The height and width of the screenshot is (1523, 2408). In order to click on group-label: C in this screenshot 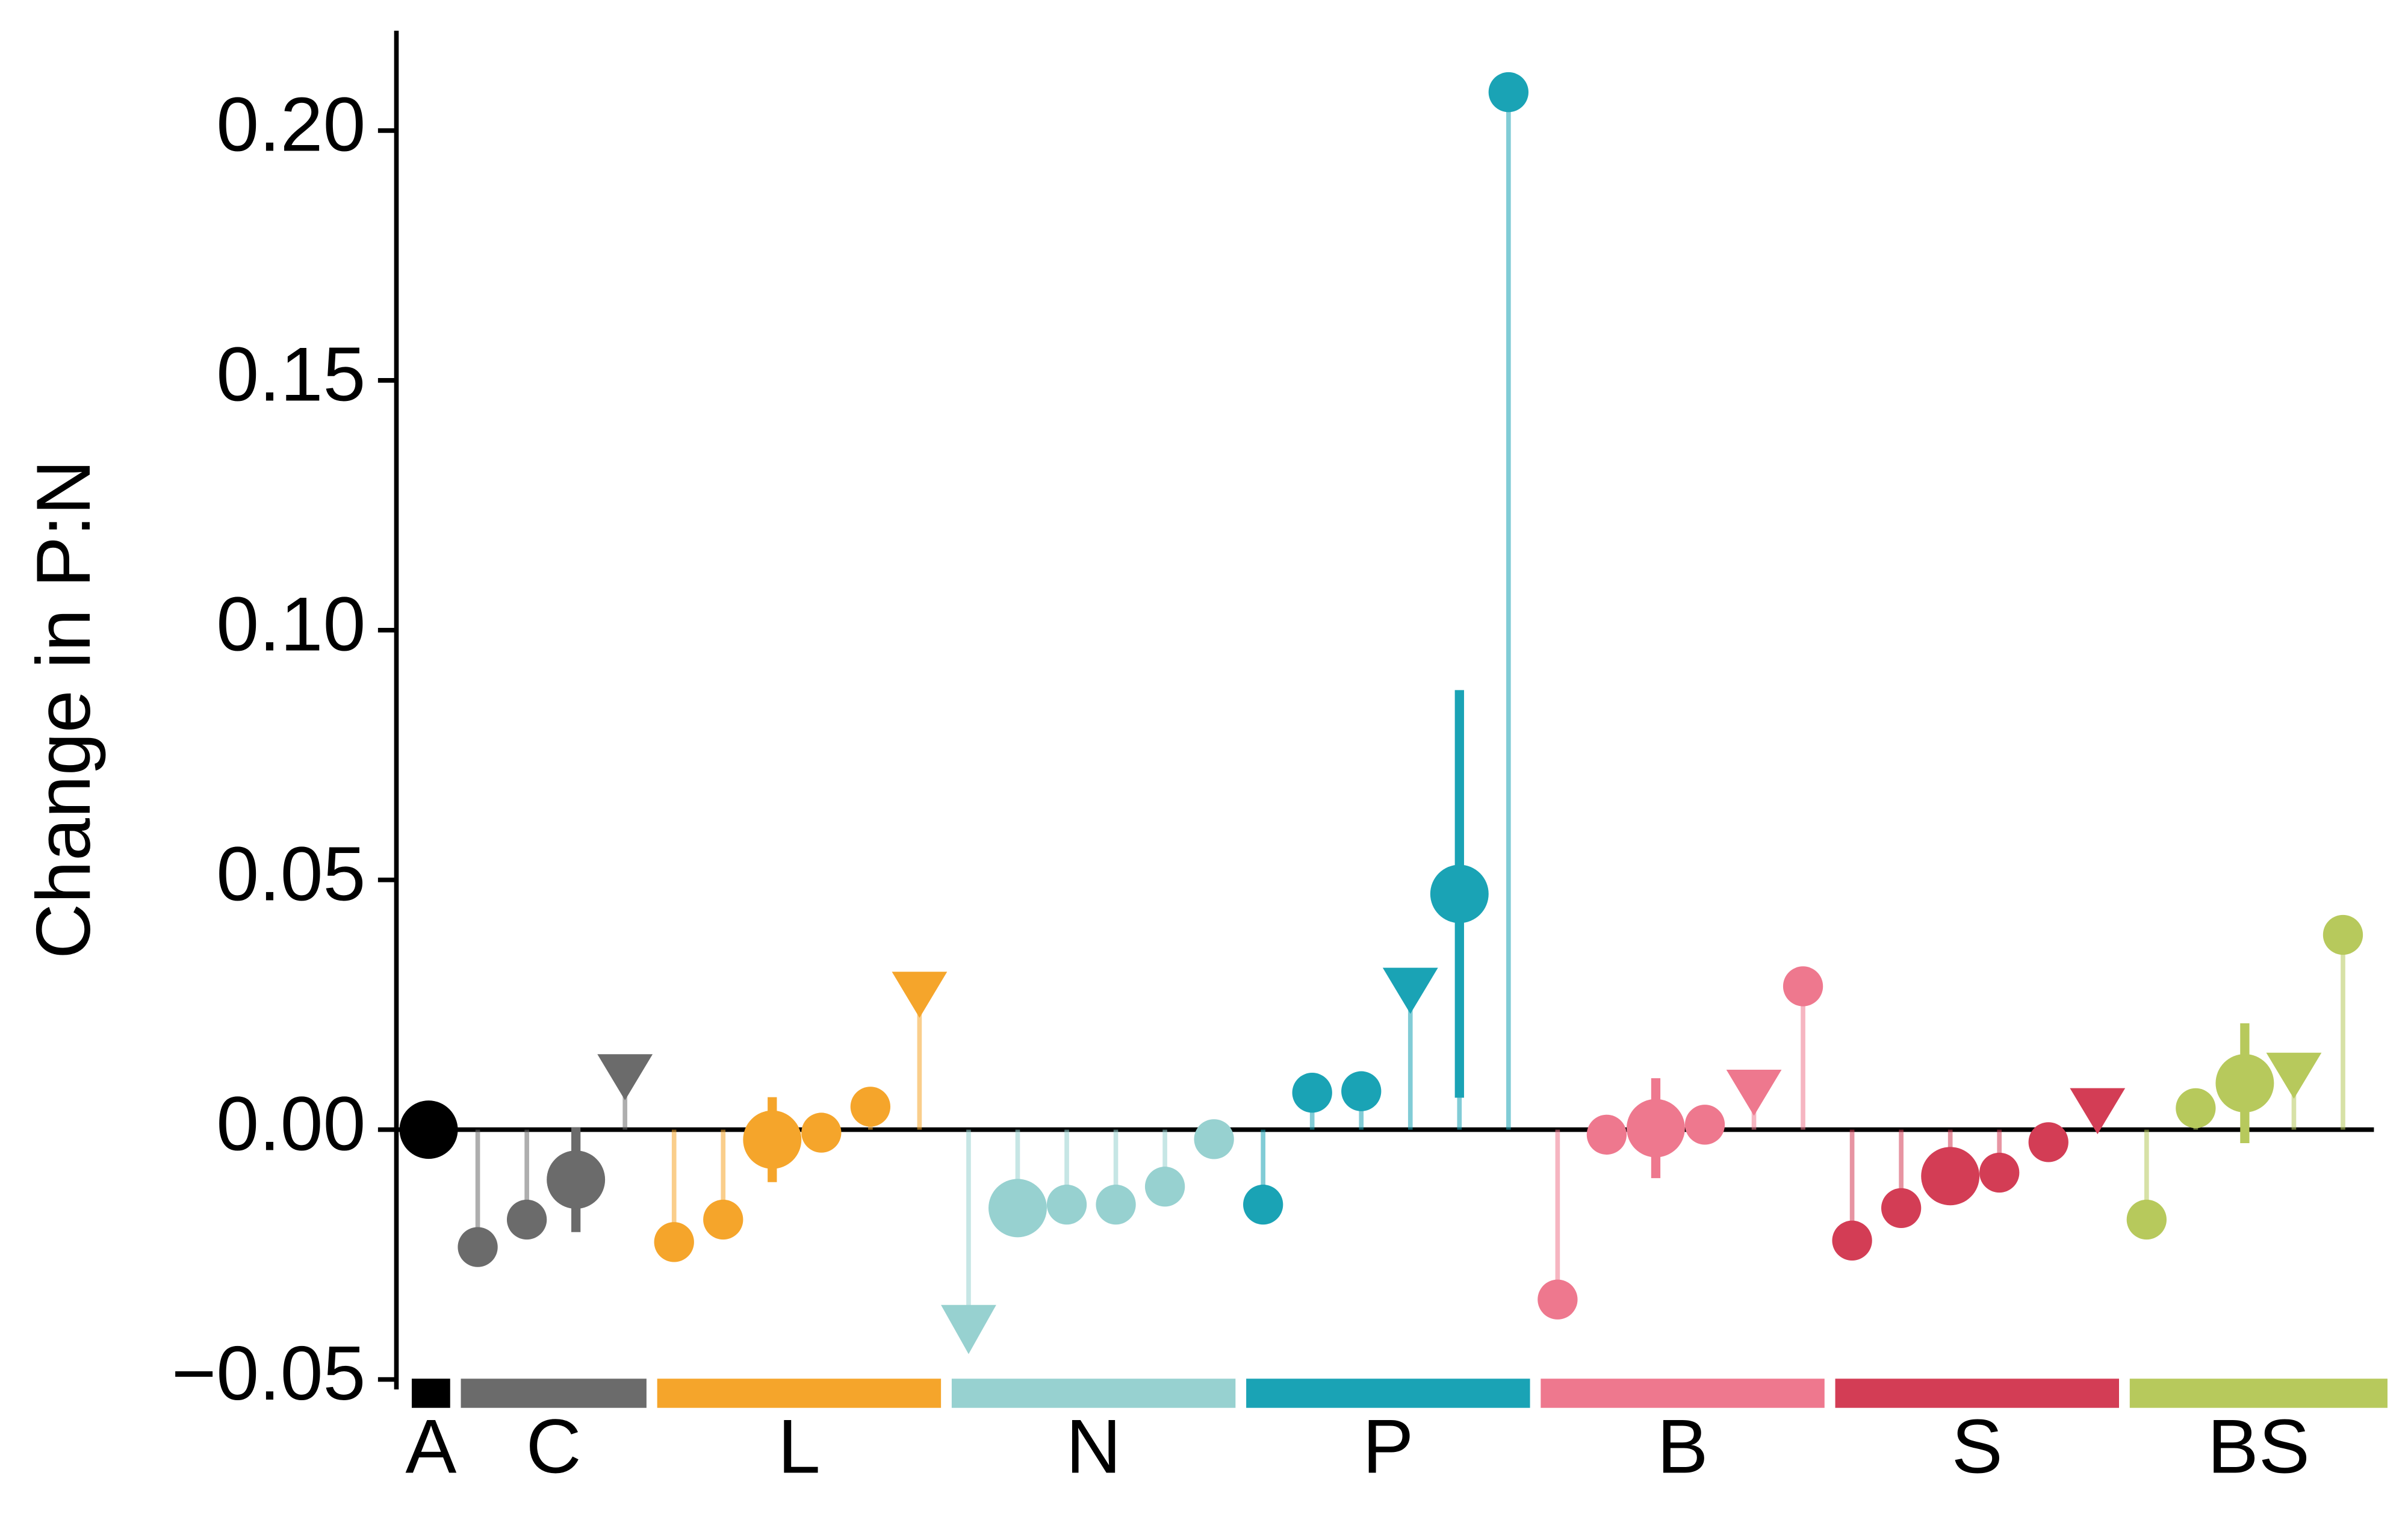, I will do `click(554, 1446)`.